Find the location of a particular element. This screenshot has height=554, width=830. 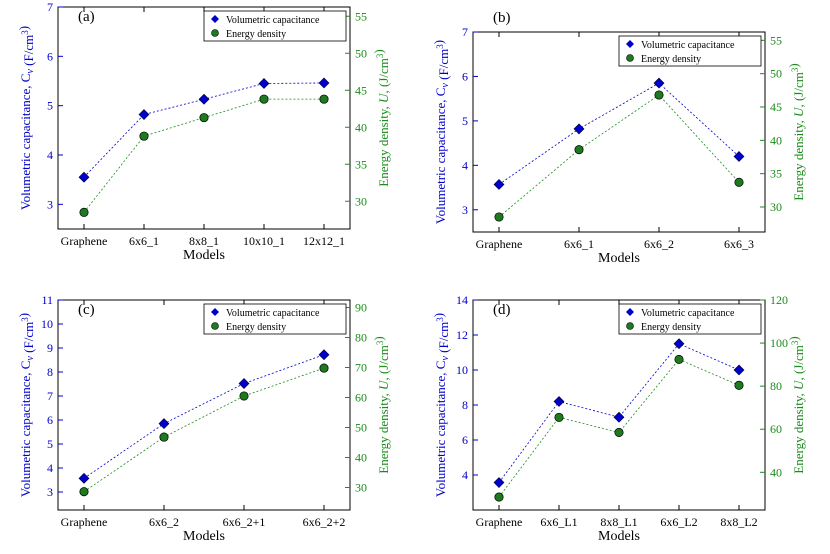

panel-label: (c) is located at coordinates (86, 310).